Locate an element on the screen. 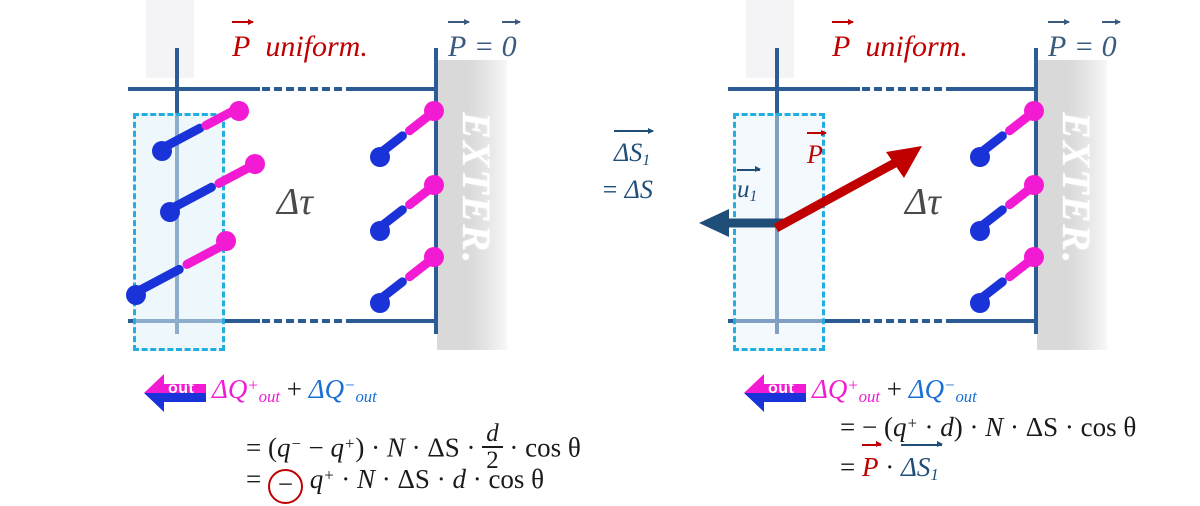 The image size is (1200, 506). formula-line1-right: ΔQ+out + ΔQ−out is located at coordinates (894, 390).